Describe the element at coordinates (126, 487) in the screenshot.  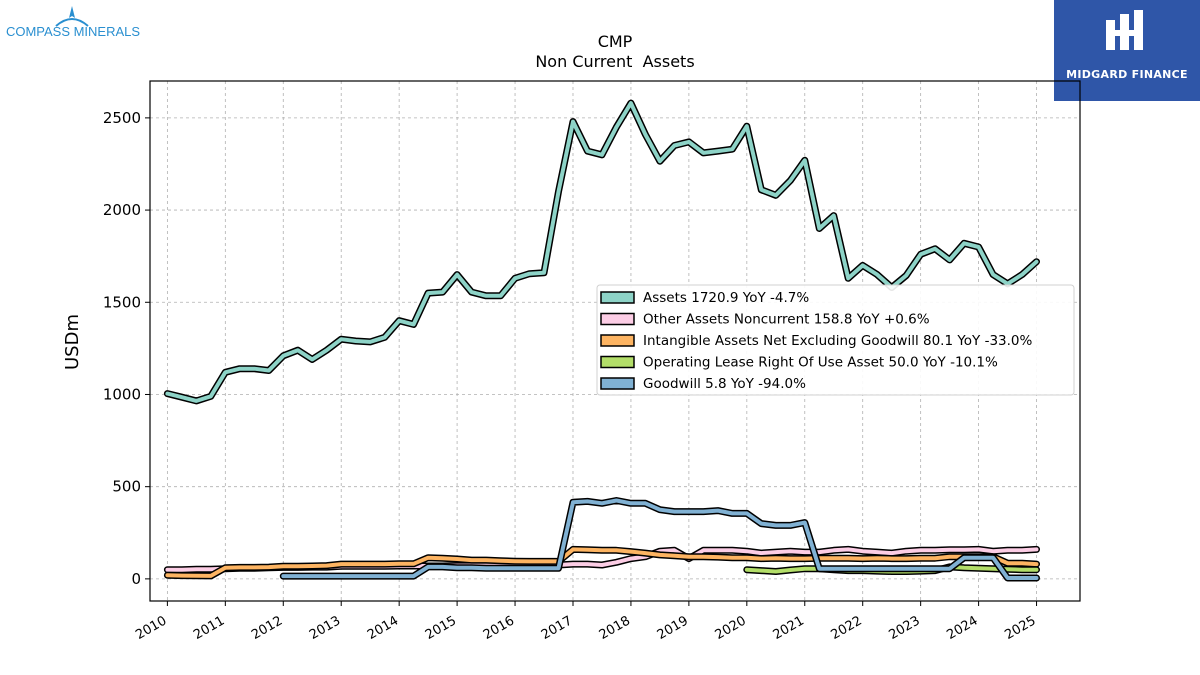
I see `y-tick-label: 500` at that location.